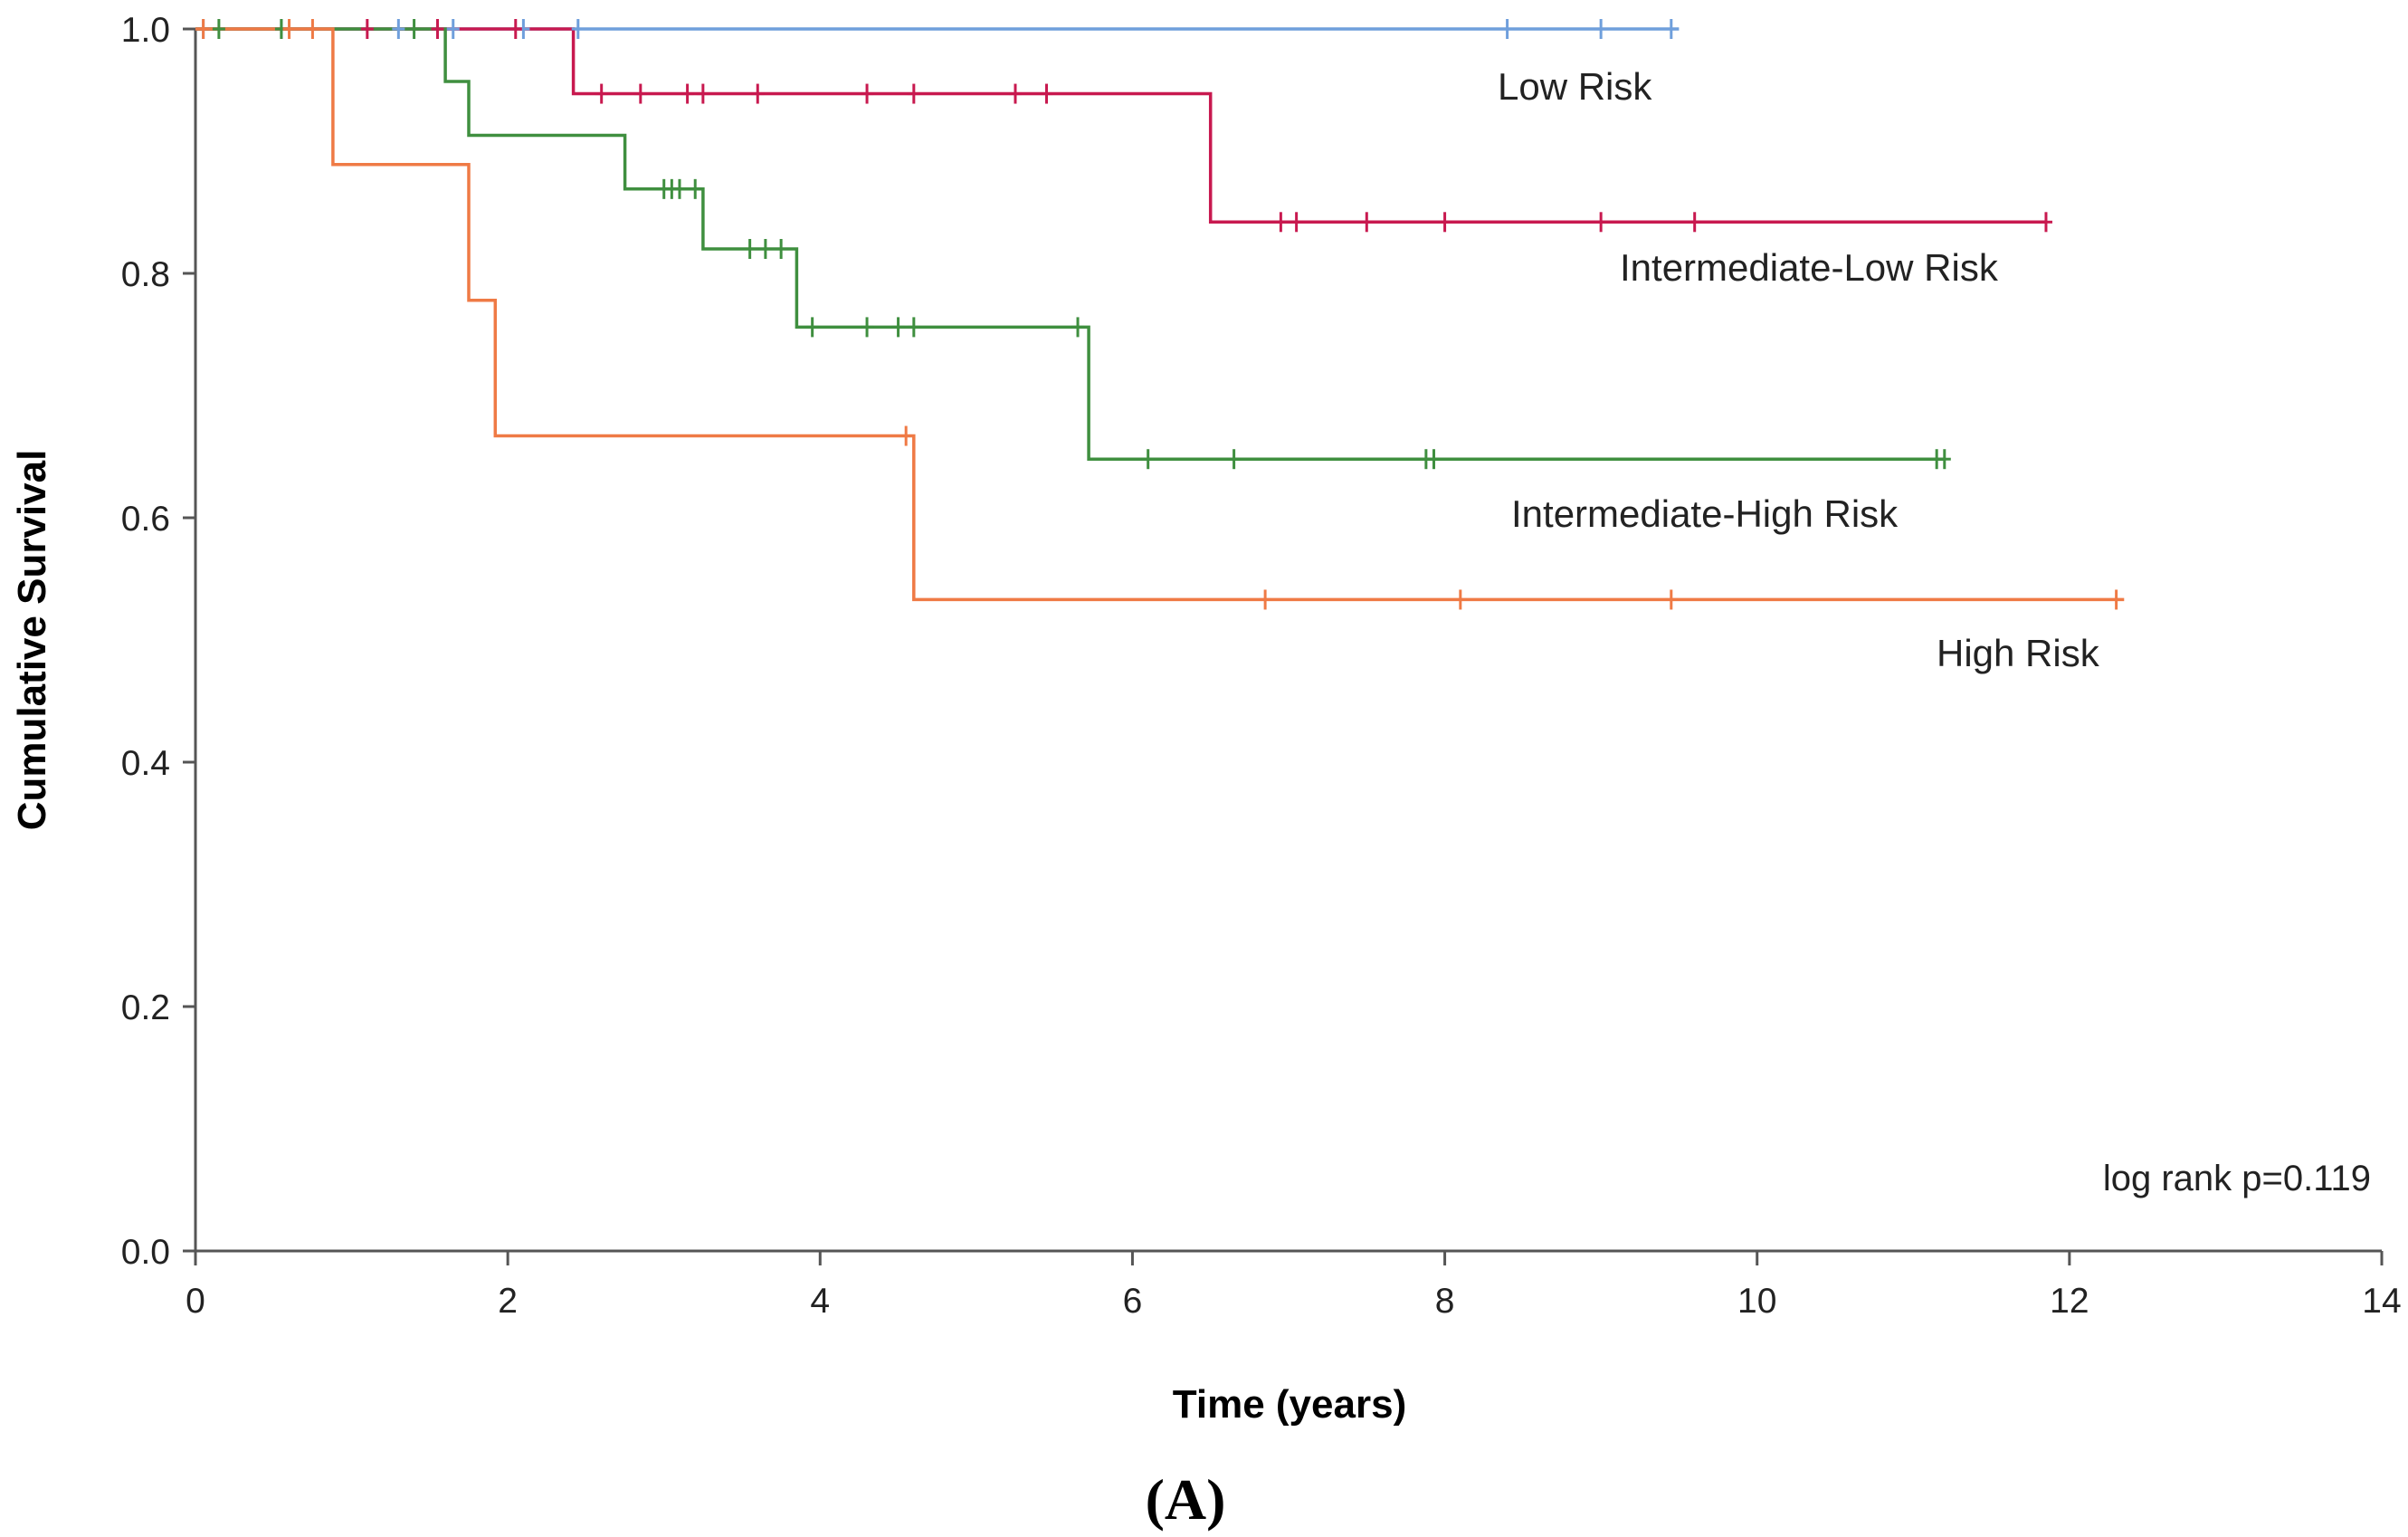  I want to click on y-tick-label: 1.0, so click(145, 30).